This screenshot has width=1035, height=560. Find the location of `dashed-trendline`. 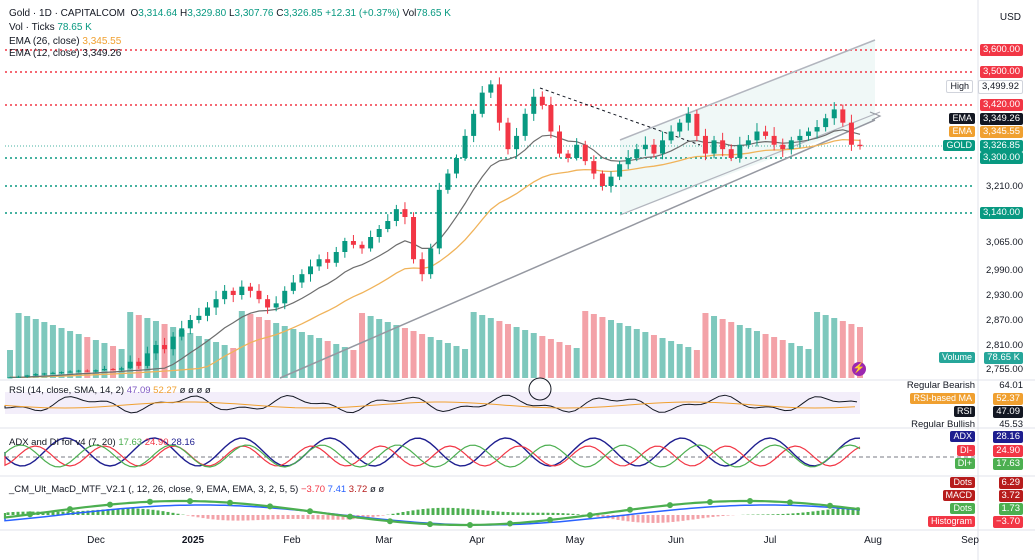

dashed-trendline is located at coordinates (620, 116).